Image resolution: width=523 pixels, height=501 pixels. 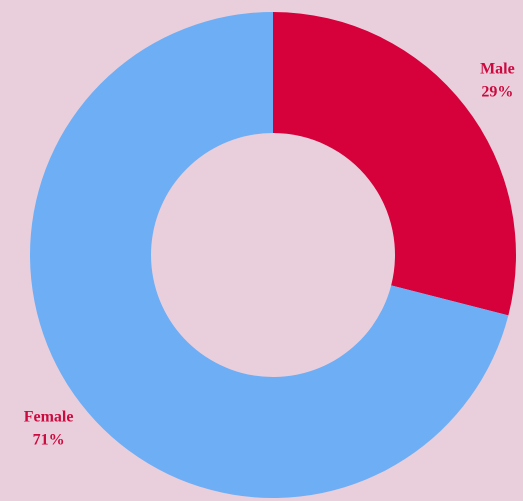 What do you see at coordinates (49, 417) in the screenshot?
I see `slice-label: Female` at bounding box center [49, 417].